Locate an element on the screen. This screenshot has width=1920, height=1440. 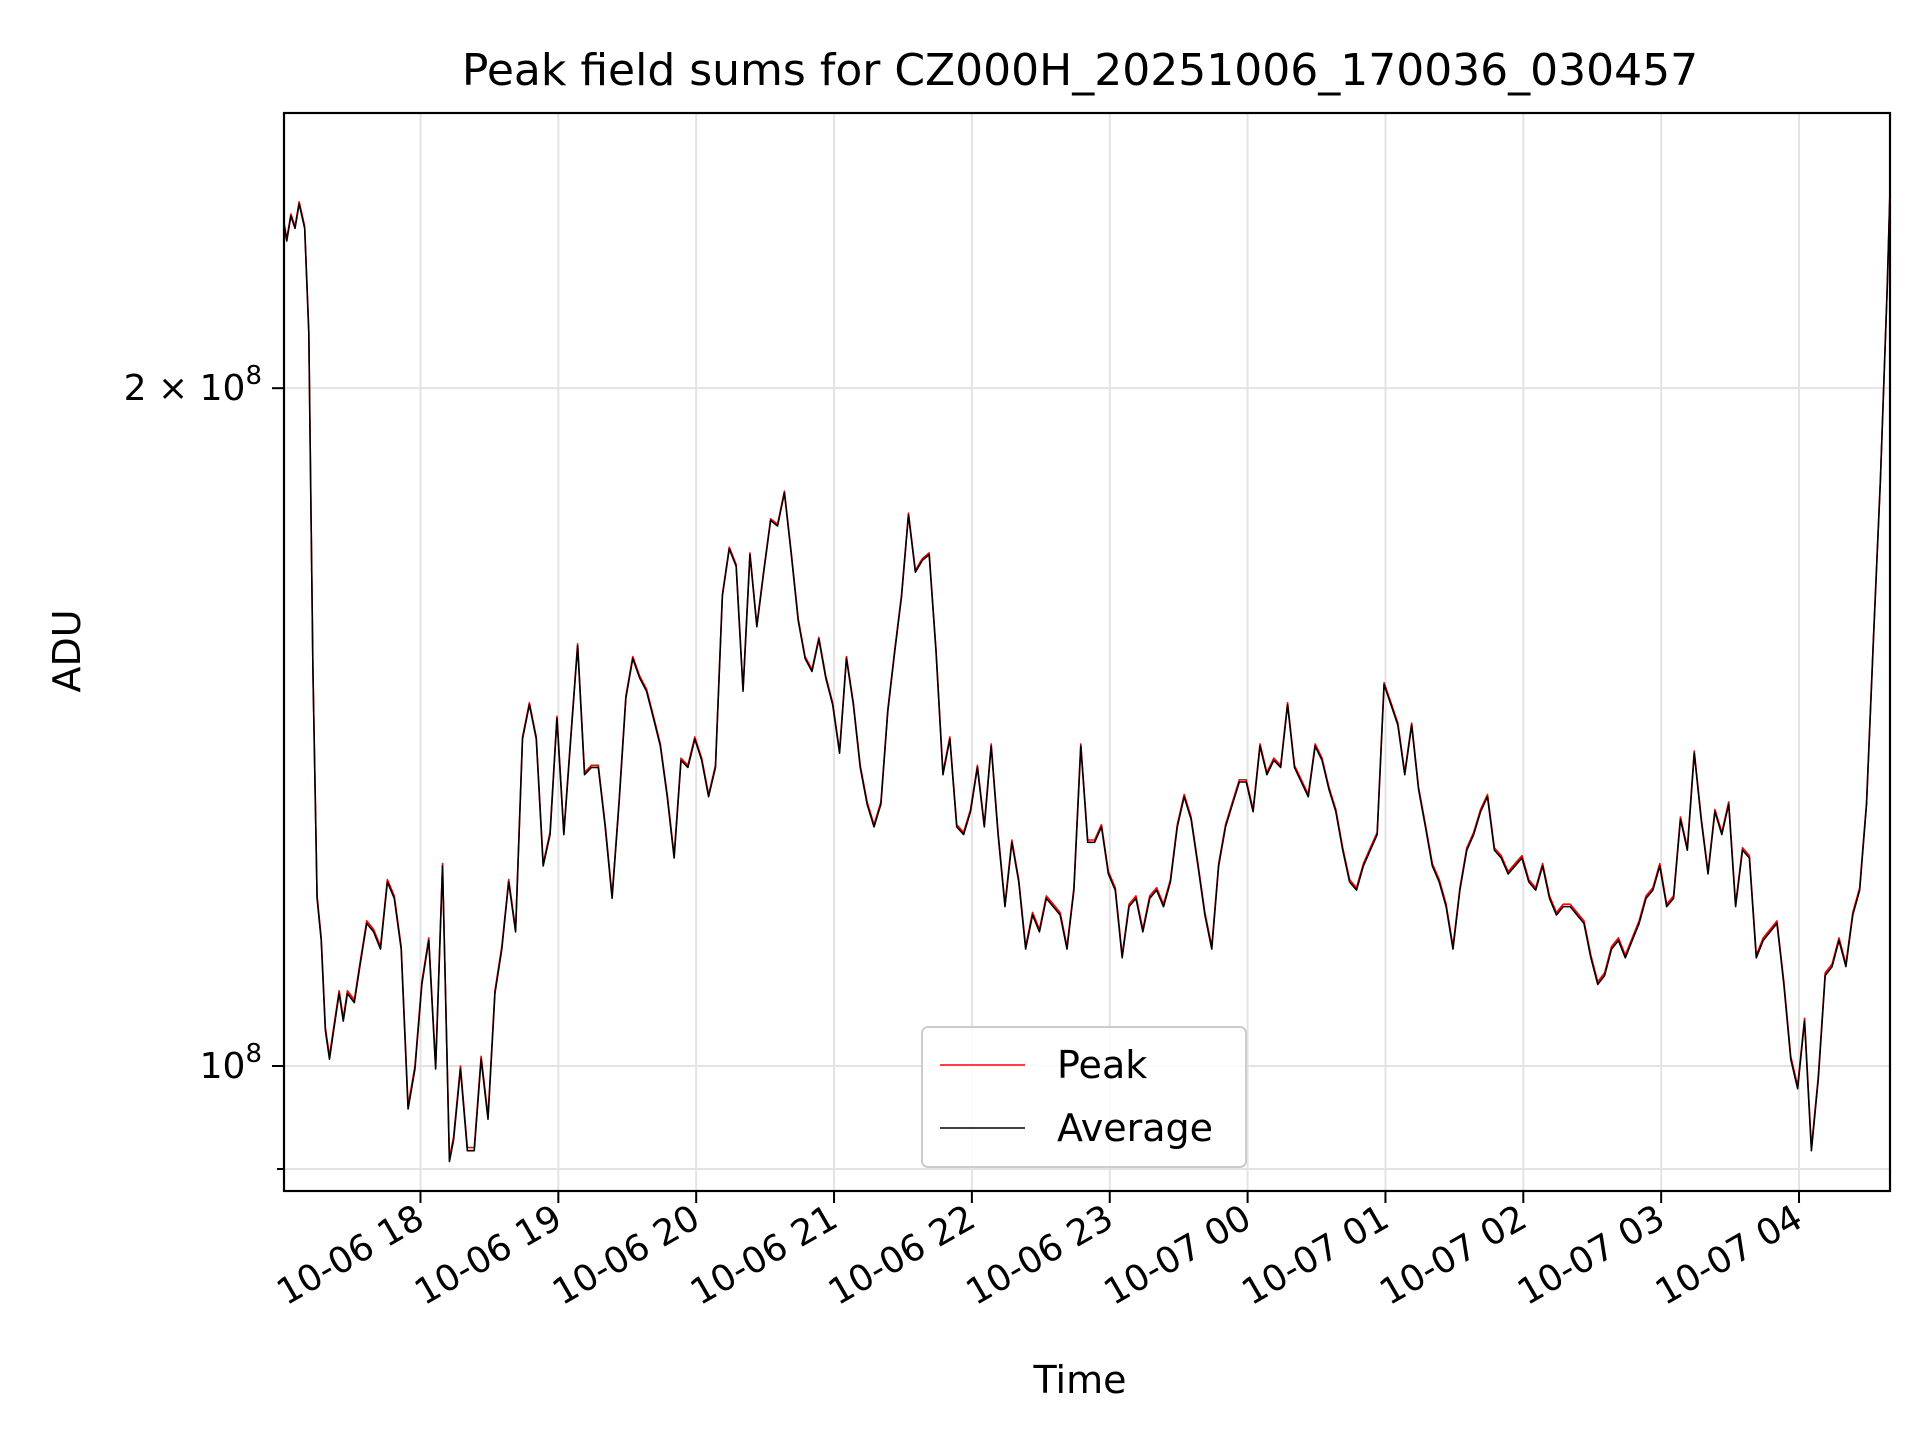
legend: Peak Average is located at coordinates (1084, 1097).